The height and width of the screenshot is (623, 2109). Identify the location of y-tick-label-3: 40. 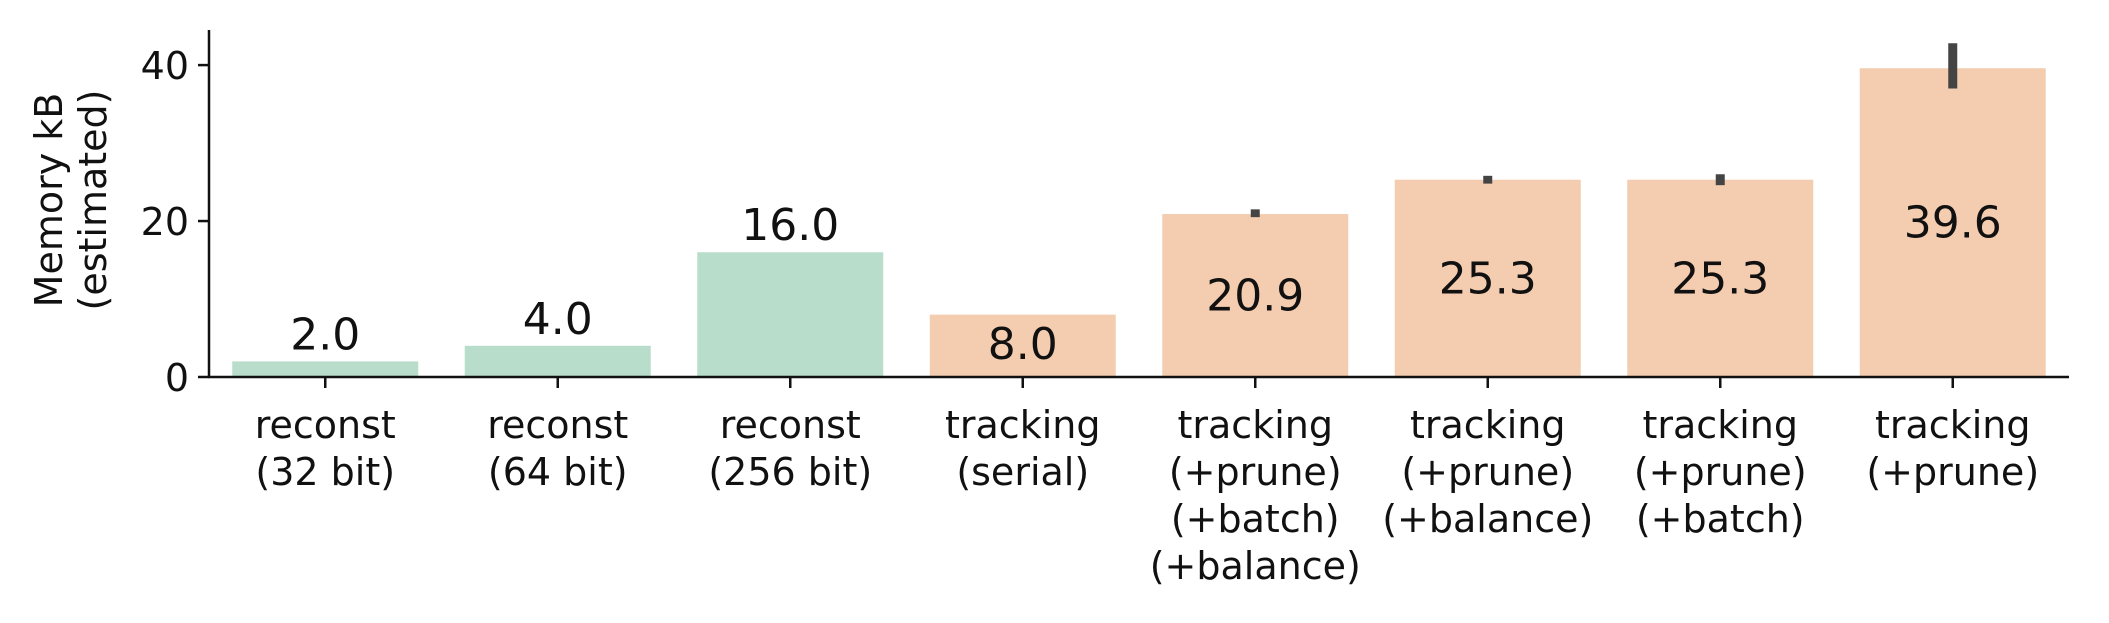
(165, 66).